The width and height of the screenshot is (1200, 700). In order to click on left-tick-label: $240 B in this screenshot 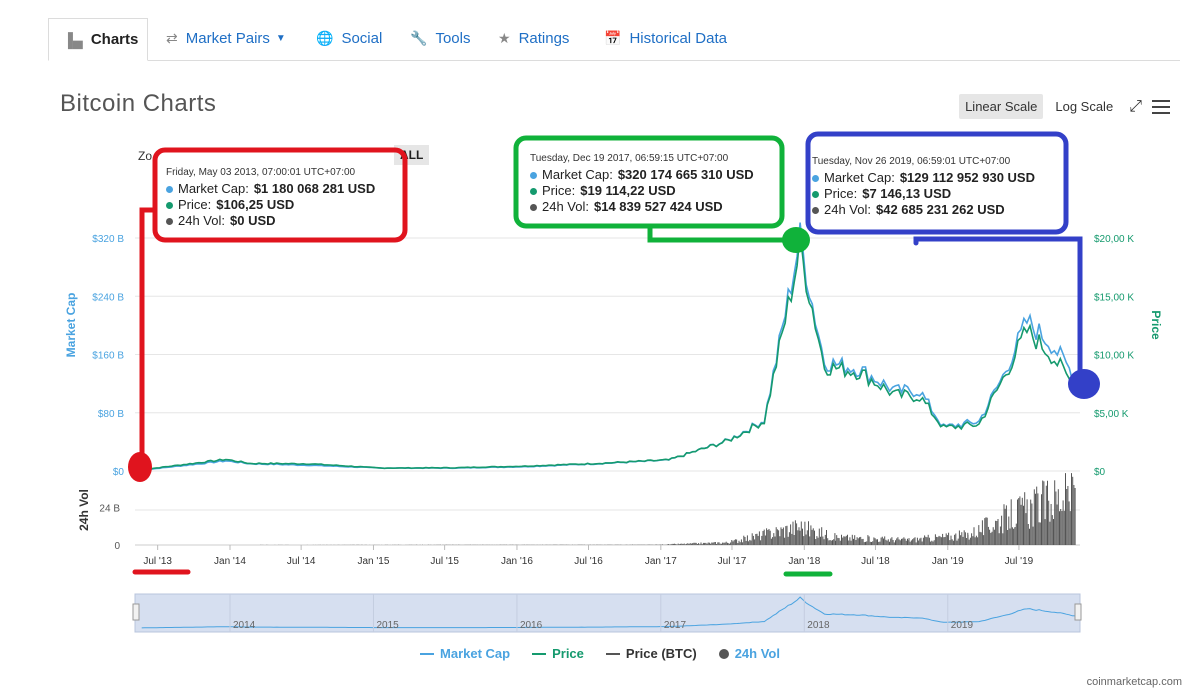, I will do `click(108, 297)`.